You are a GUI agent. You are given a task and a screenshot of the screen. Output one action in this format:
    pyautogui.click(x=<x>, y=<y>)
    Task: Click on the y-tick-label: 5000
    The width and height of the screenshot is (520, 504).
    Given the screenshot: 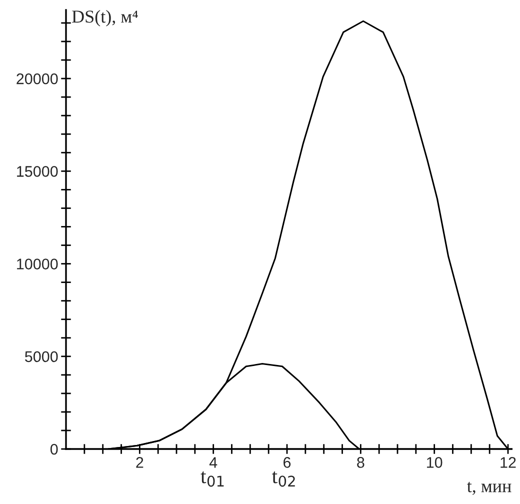 What is the action you would take?
    pyautogui.click(x=41, y=356)
    